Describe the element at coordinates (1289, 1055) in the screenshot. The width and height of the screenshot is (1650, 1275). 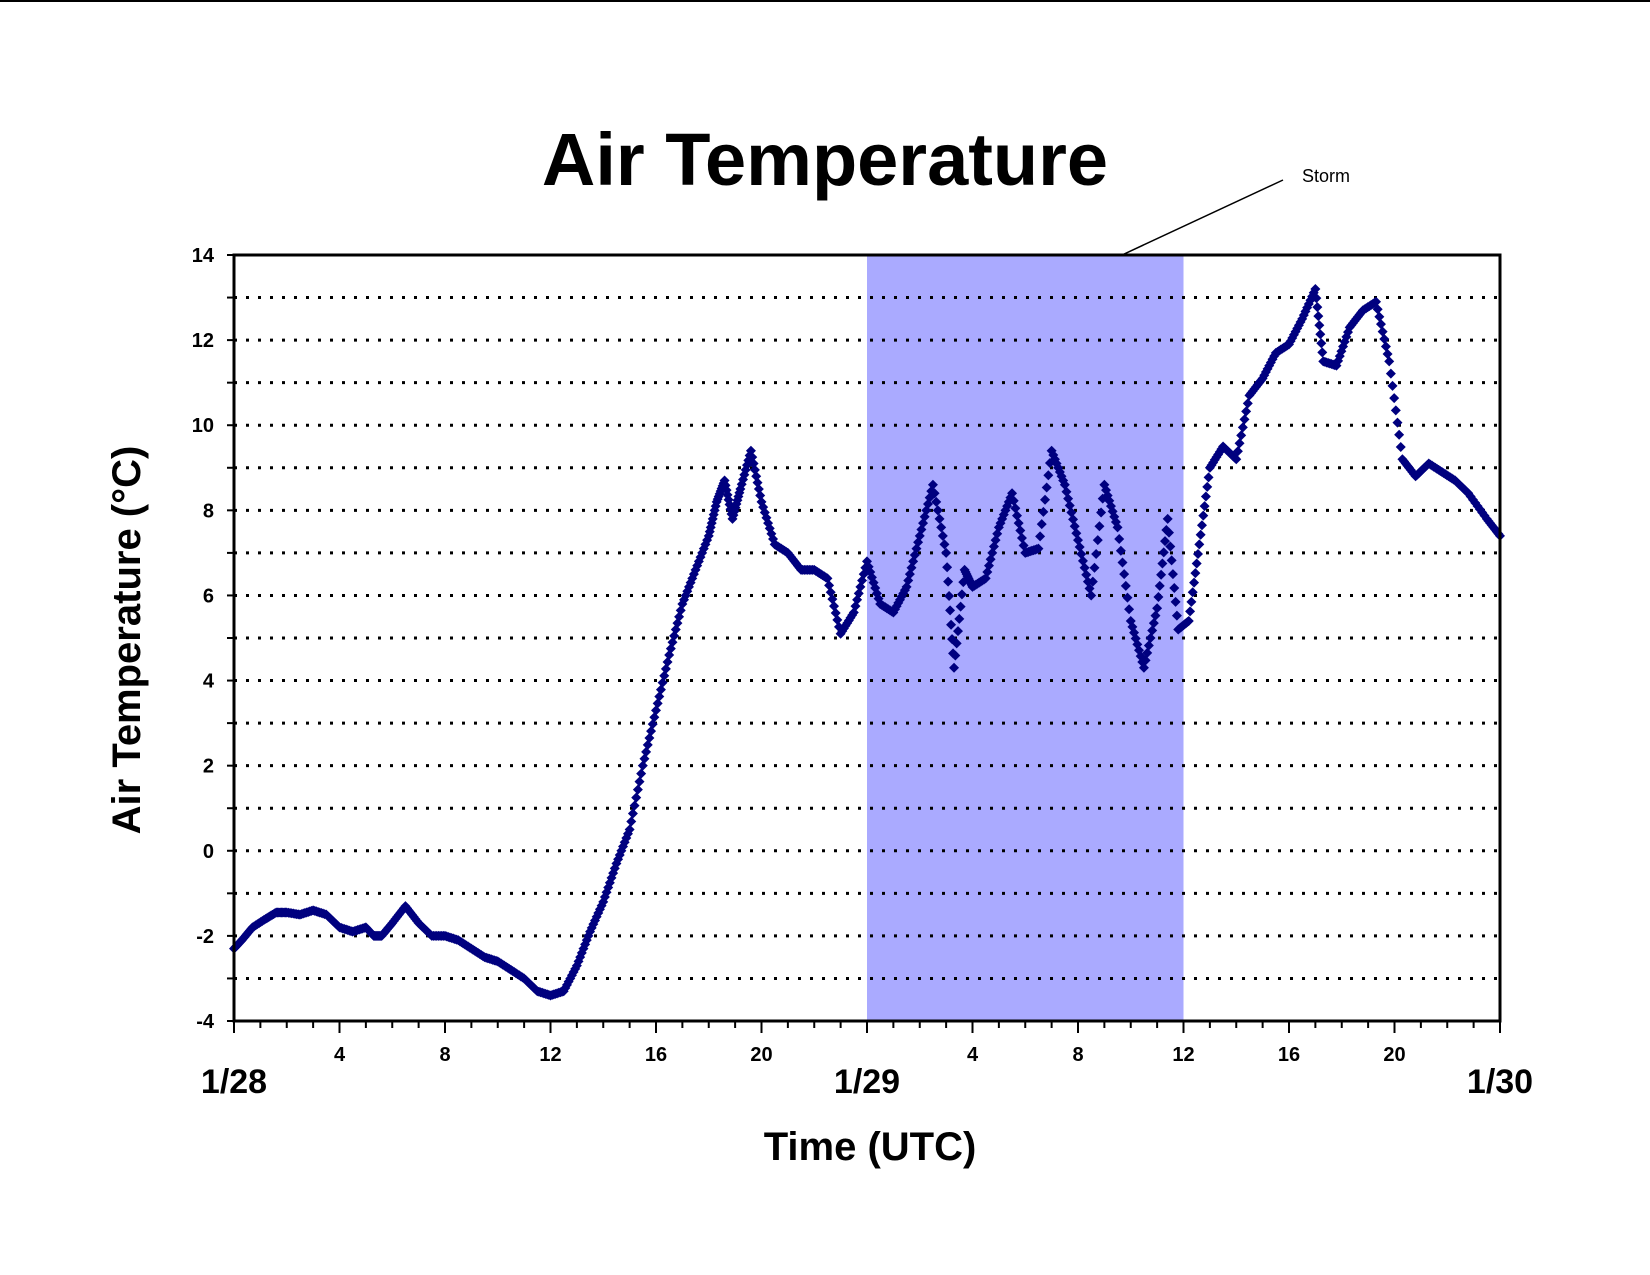
I see `x-tick-label: 16` at that location.